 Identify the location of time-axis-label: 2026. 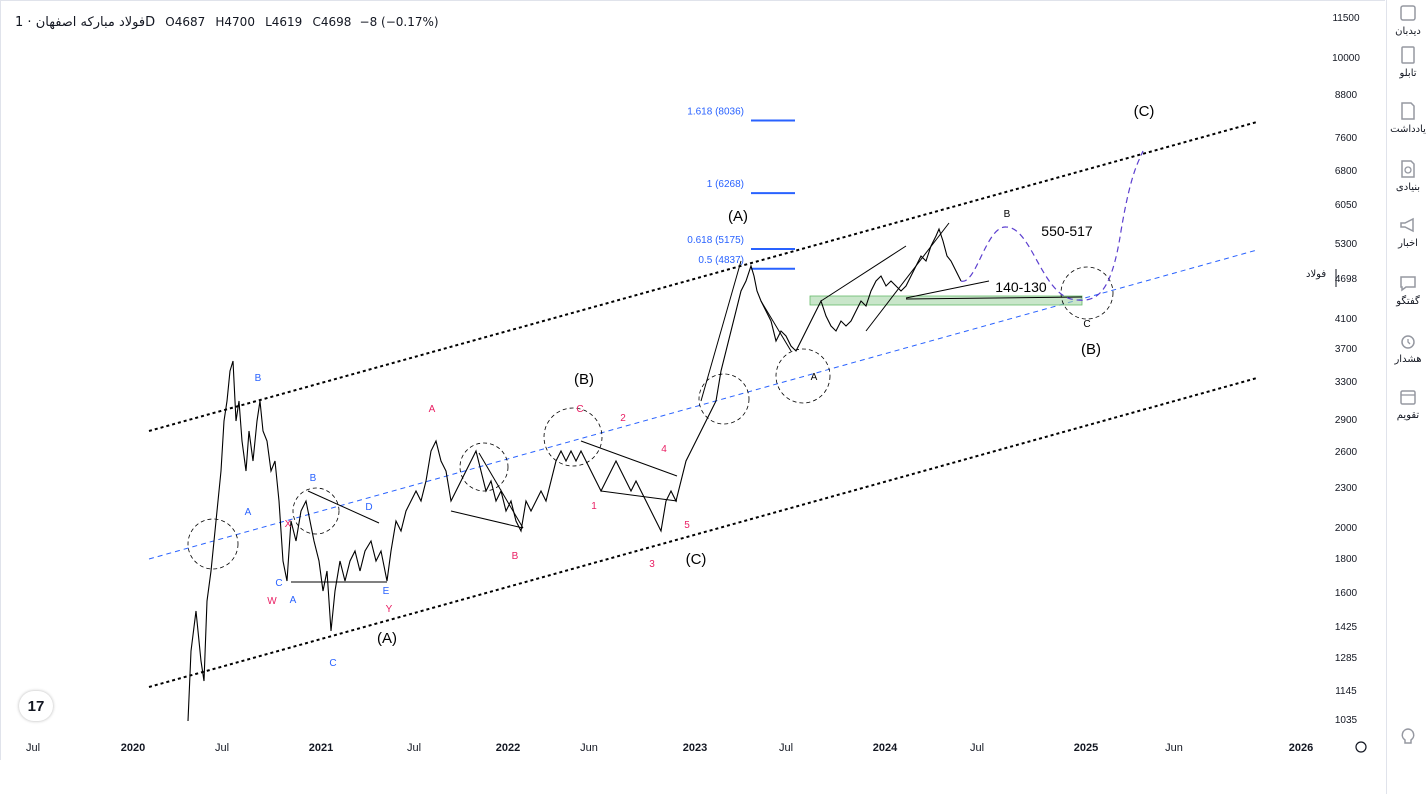
(1301, 748).